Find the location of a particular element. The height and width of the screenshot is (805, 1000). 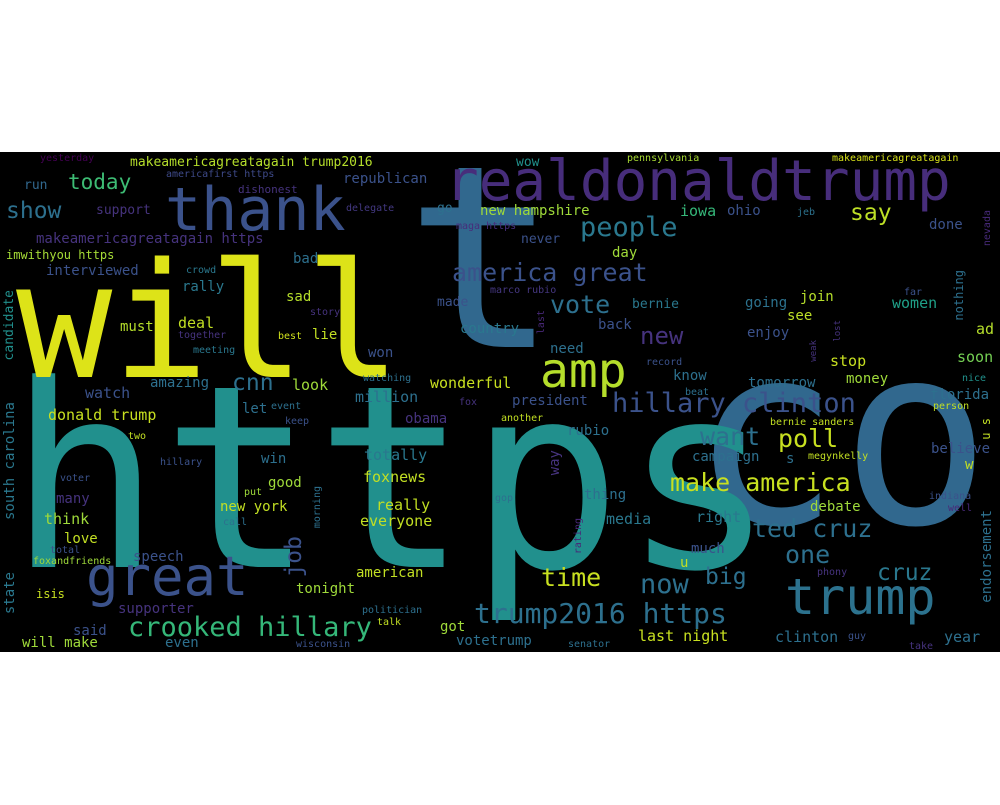

word-jeb: jeb is located at coordinates (806, 212).